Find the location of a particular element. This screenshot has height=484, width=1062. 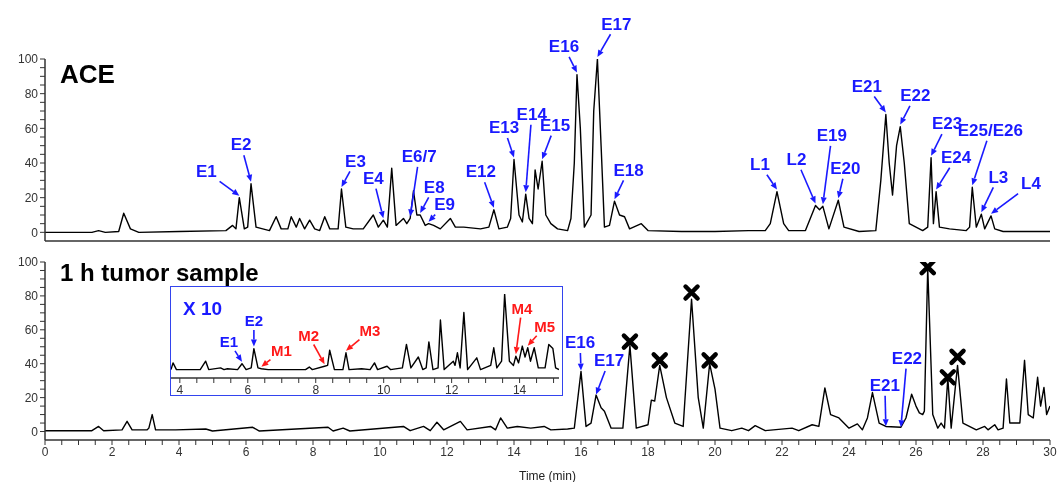

annotation: E19 is located at coordinates (831, 135).